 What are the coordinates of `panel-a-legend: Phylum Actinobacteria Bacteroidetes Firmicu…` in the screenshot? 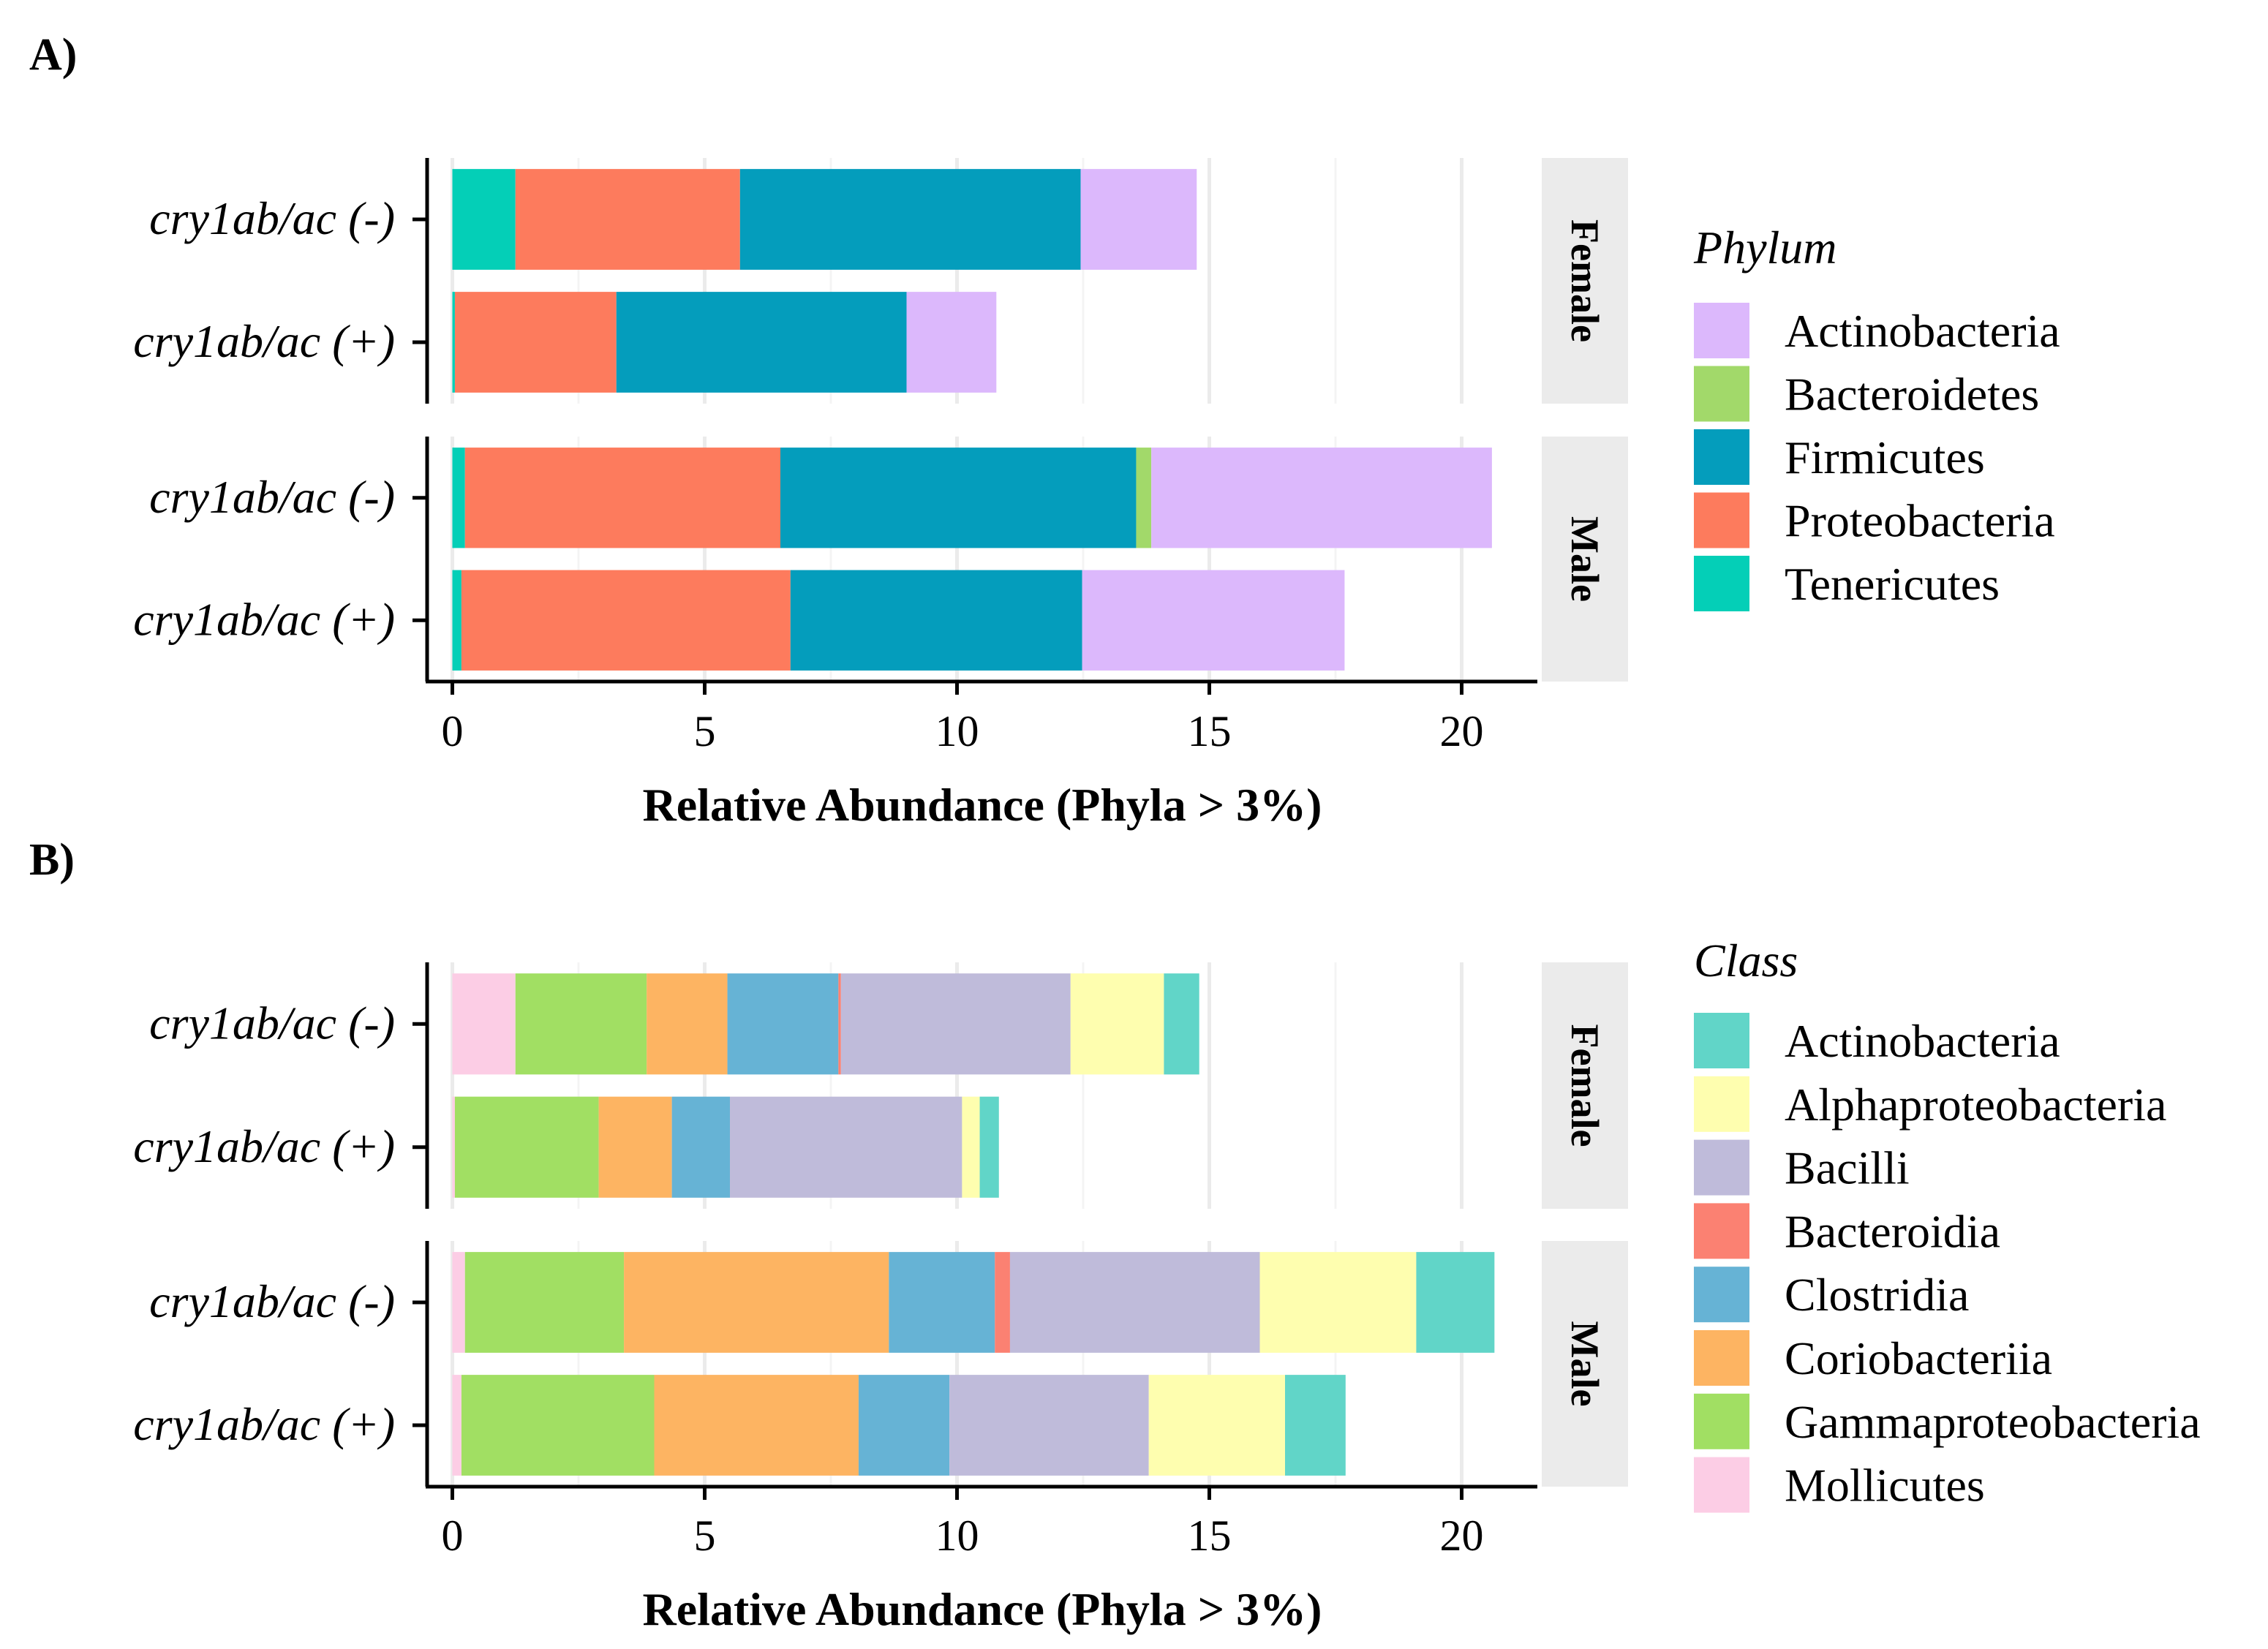 It's located at (1876, 417).